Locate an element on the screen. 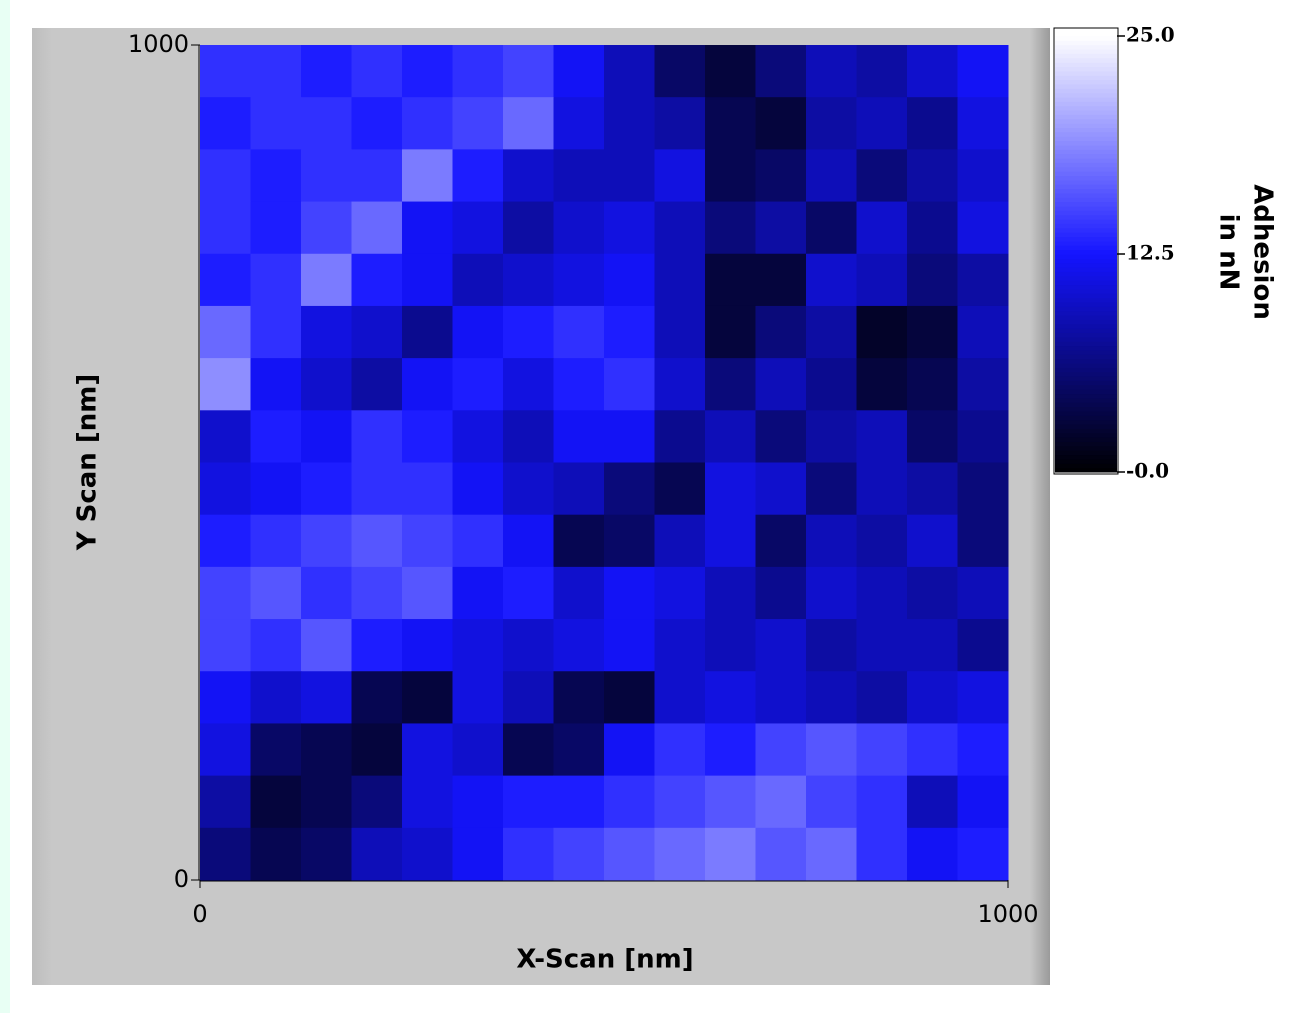 This screenshot has width=1294, height=1013. y-axis-title: Y Scan [nm] is located at coordinates (88, 463).